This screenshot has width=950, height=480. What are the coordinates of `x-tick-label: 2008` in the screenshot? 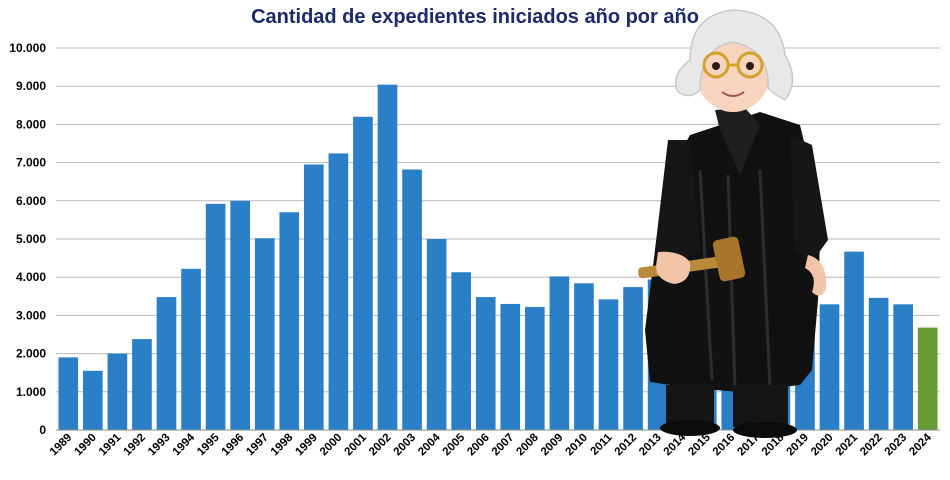 It's located at (527, 444).